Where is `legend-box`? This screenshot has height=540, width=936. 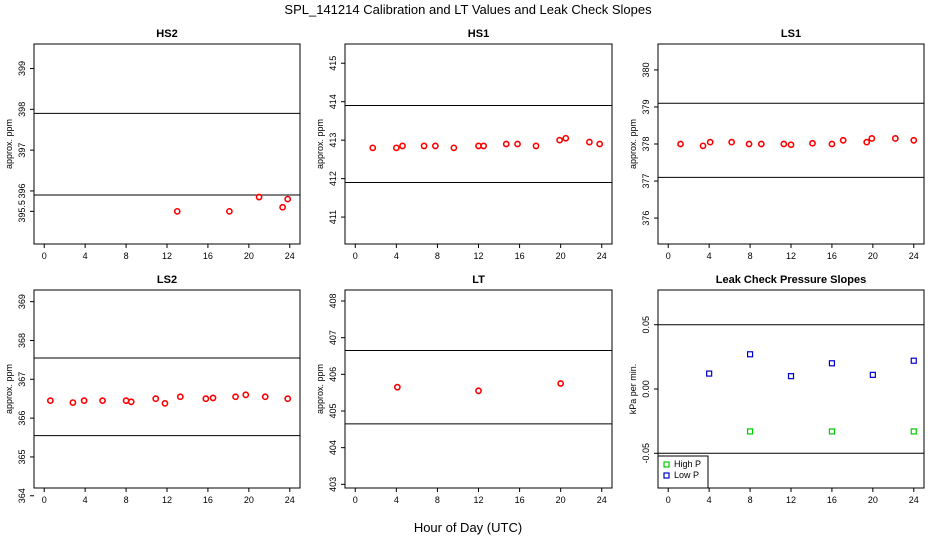
legend-box is located at coordinates (683, 472).